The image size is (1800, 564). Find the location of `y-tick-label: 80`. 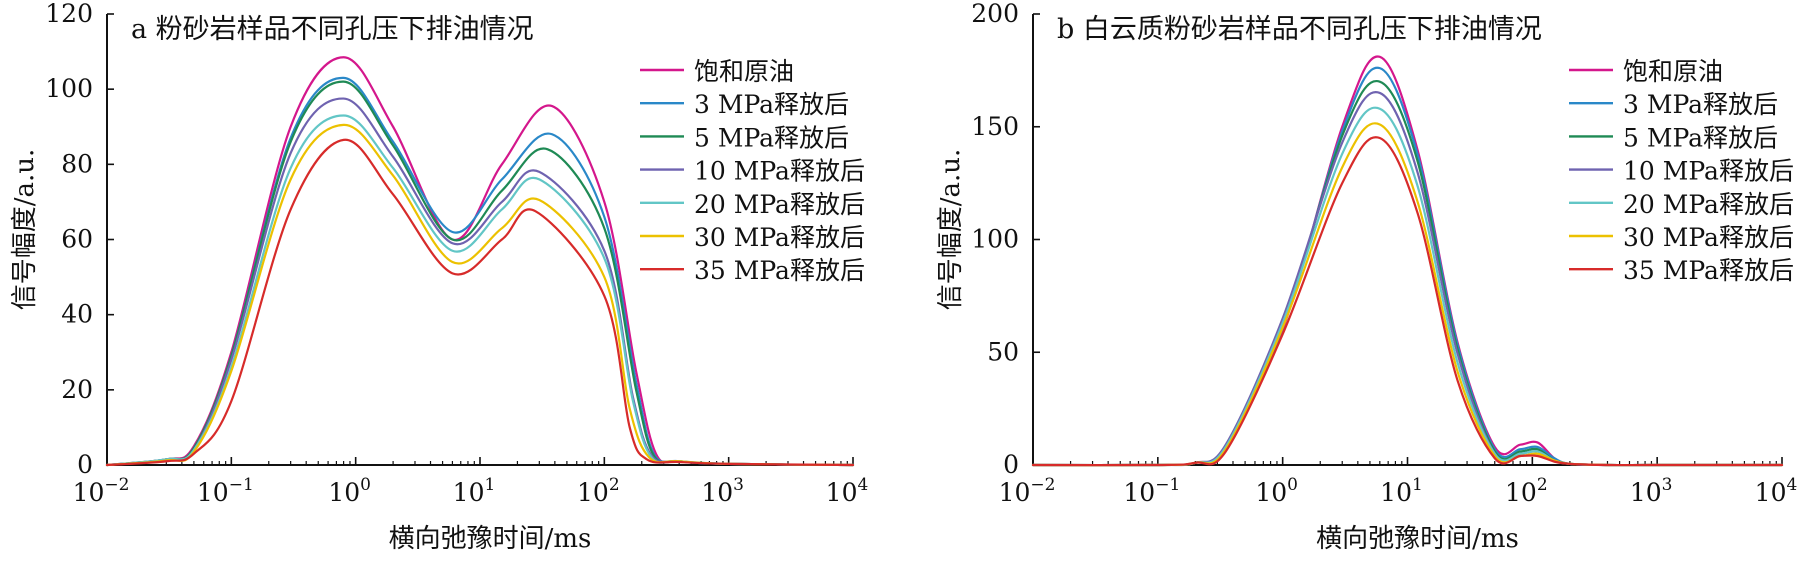

y-tick-label: 80 is located at coordinates (77, 163).